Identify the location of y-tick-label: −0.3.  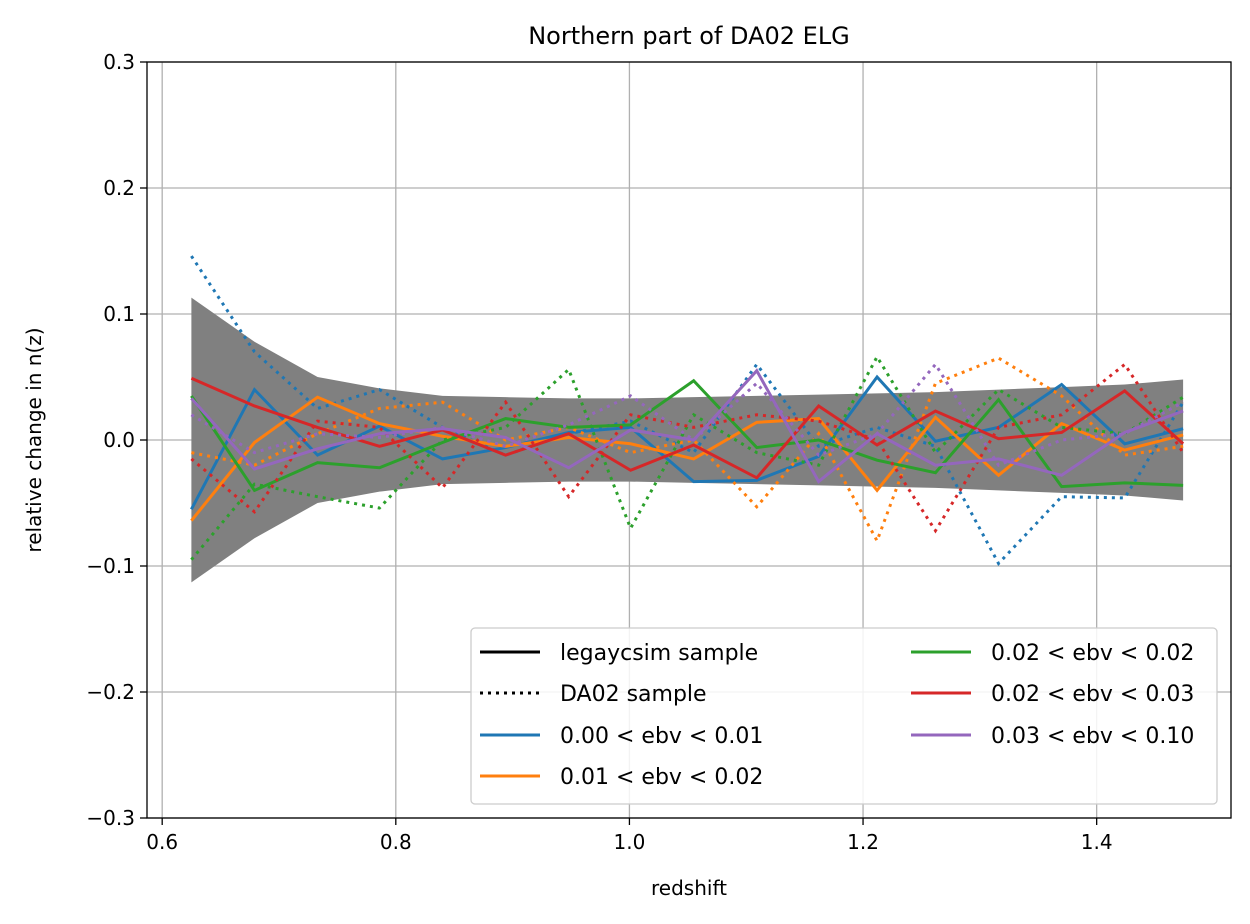
(110, 818).